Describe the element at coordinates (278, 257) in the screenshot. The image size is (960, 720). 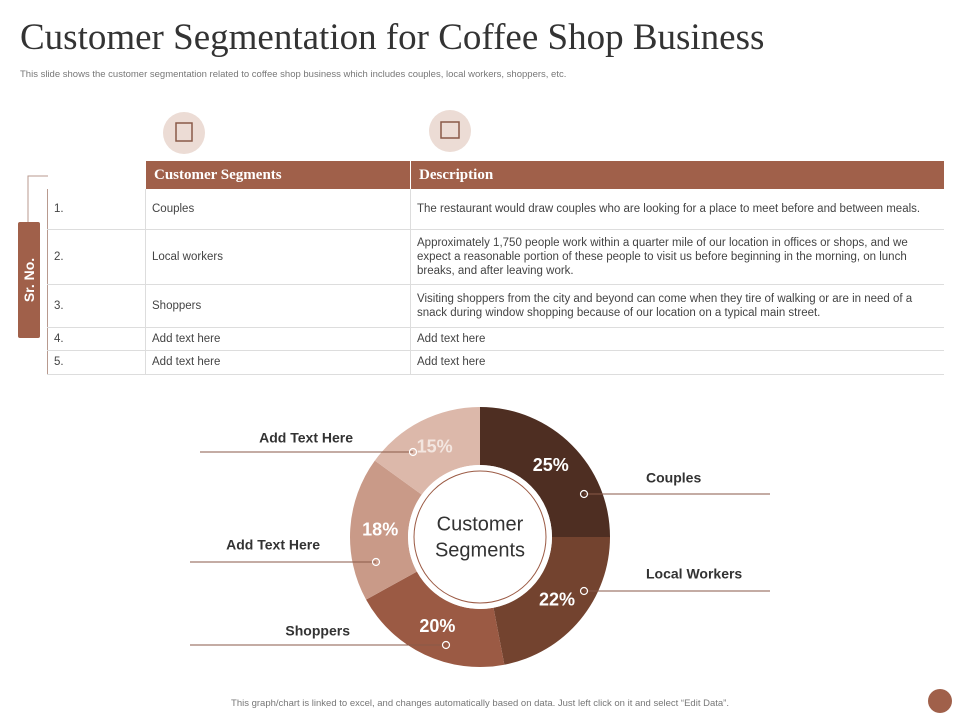
I see `table-cell: Local workers` at that location.